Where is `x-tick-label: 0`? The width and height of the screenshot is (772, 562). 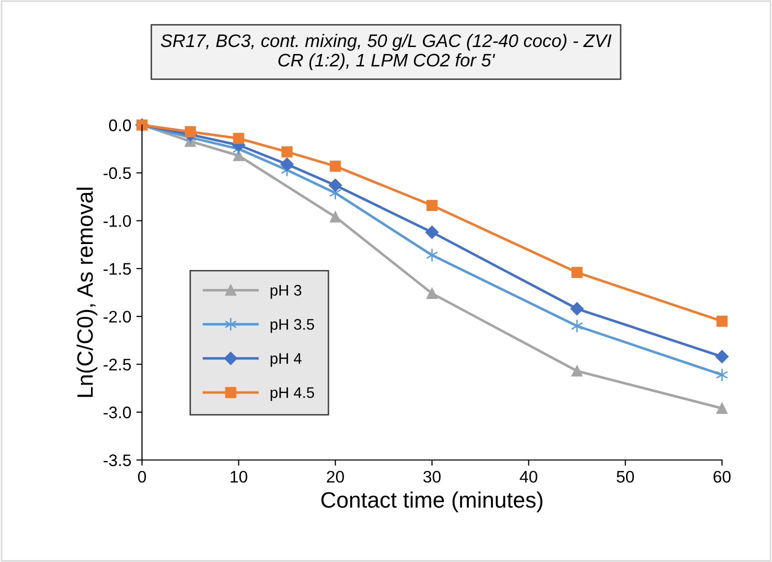 x-tick-label: 0 is located at coordinates (142, 476).